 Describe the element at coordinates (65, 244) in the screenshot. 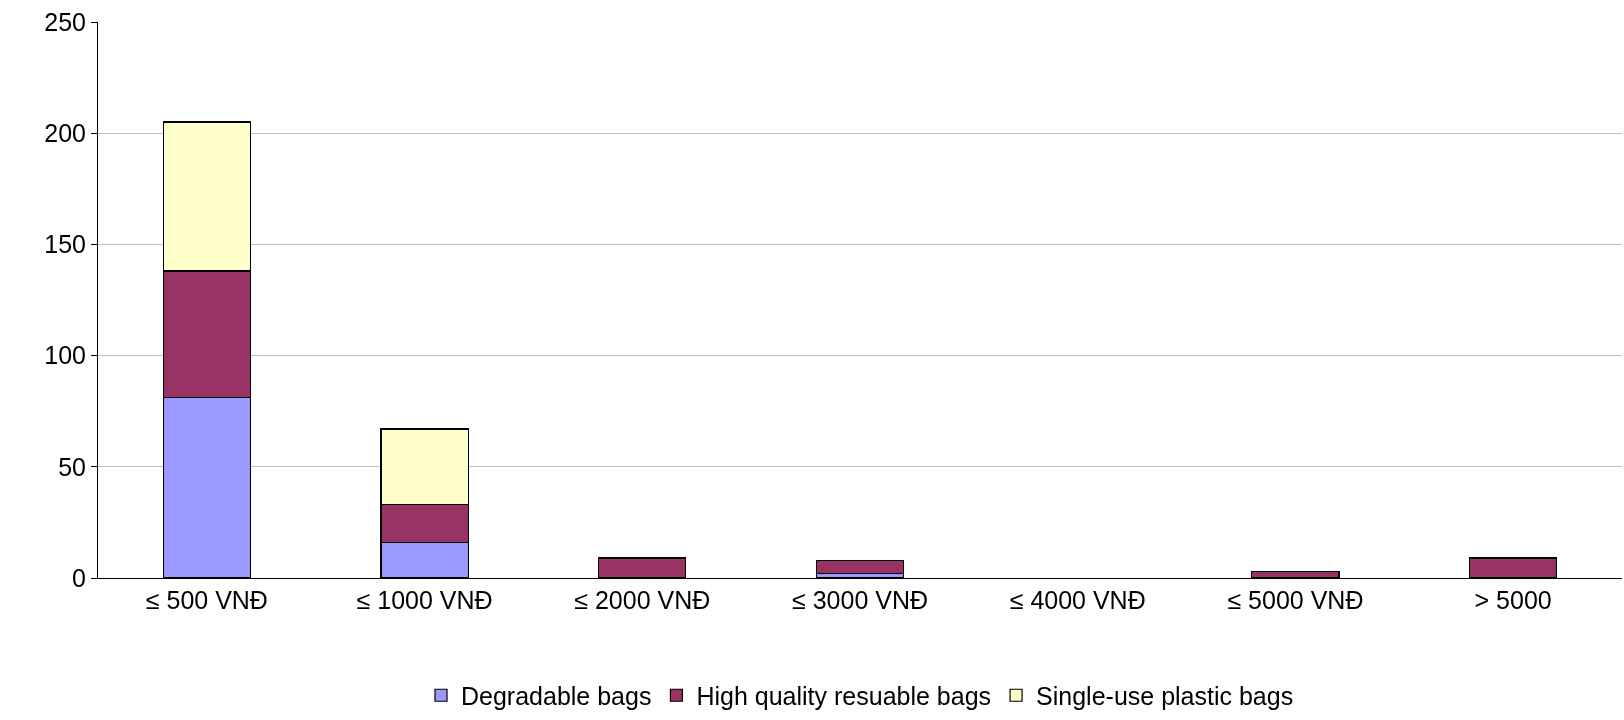

I see `y-tick-label: 150` at that location.